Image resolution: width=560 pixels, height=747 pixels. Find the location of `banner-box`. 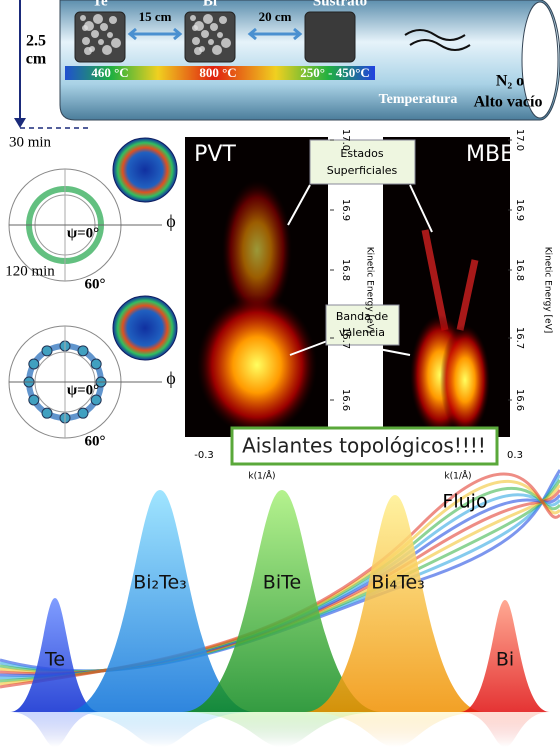

banner-box is located at coordinates (364, 446).